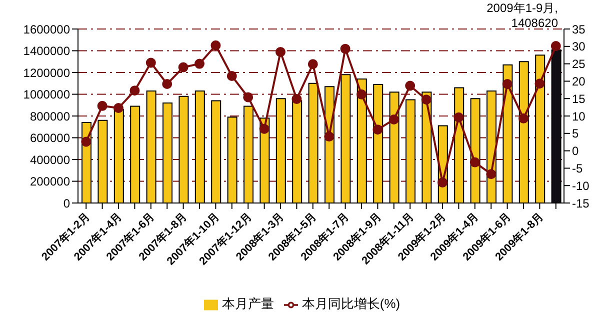 The width and height of the screenshot is (614, 321). What do you see at coordinates (66, 203) in the screenshot?
I see `y-tick-label: 0` at bounding box center [66, 203].